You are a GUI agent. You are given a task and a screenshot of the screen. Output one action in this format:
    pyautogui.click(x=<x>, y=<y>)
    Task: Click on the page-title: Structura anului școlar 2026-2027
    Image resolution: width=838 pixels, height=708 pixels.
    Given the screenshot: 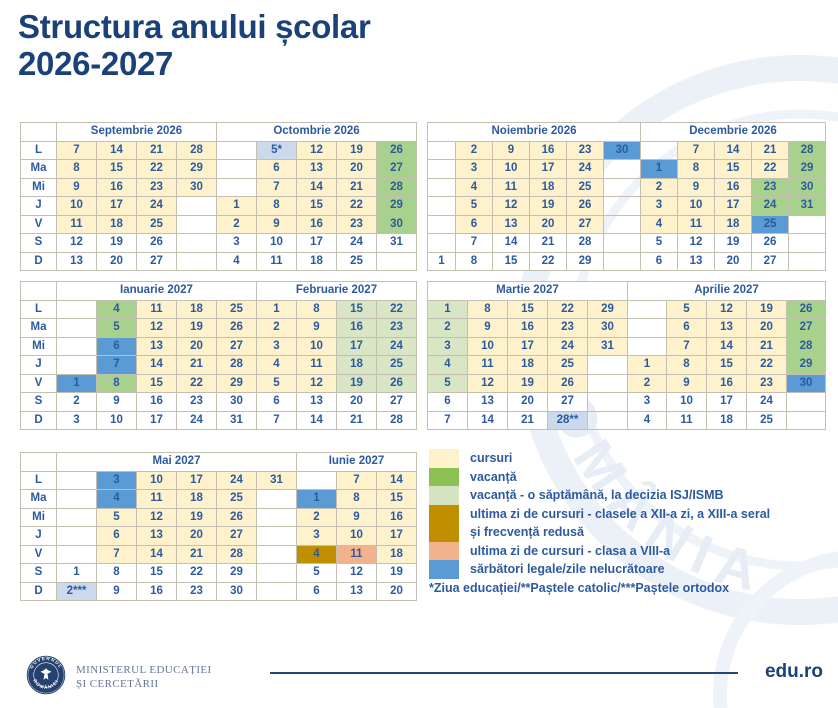 What is the action you would take?
    pyautogui.click(x=194, y=45)
    